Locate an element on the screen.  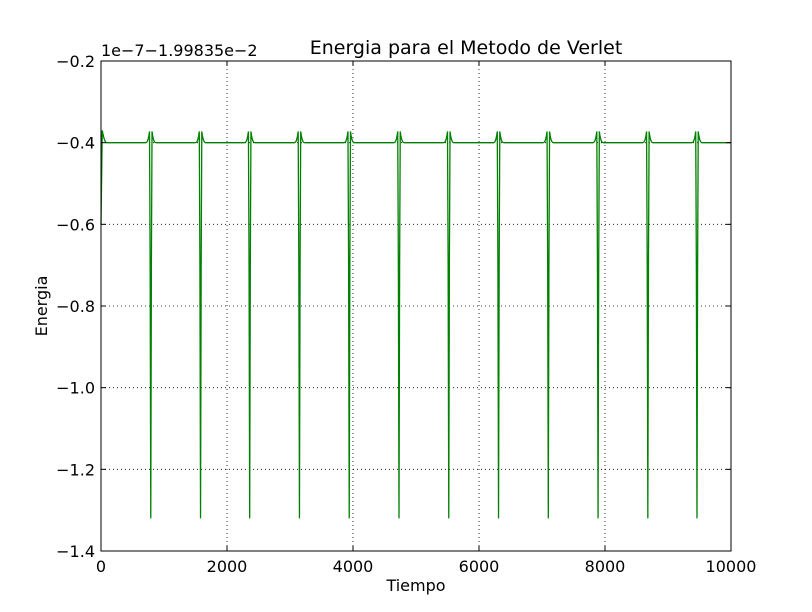
y-tick-label: −0.8 is located at coordinates (75, 306).